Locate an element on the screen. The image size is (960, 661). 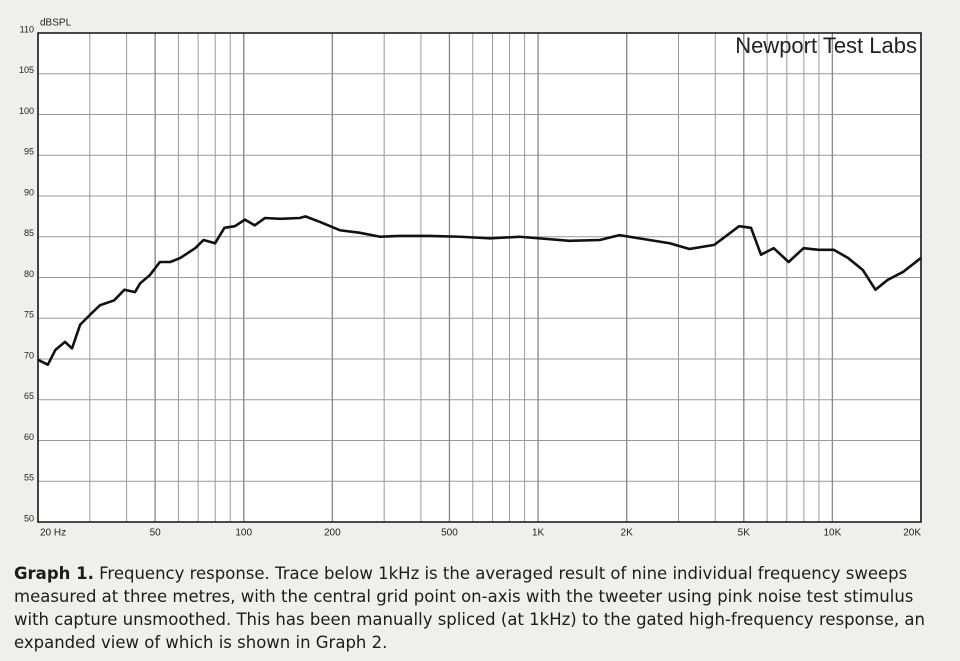
y-tick-label: 75 is located at coordinates (29, 315).